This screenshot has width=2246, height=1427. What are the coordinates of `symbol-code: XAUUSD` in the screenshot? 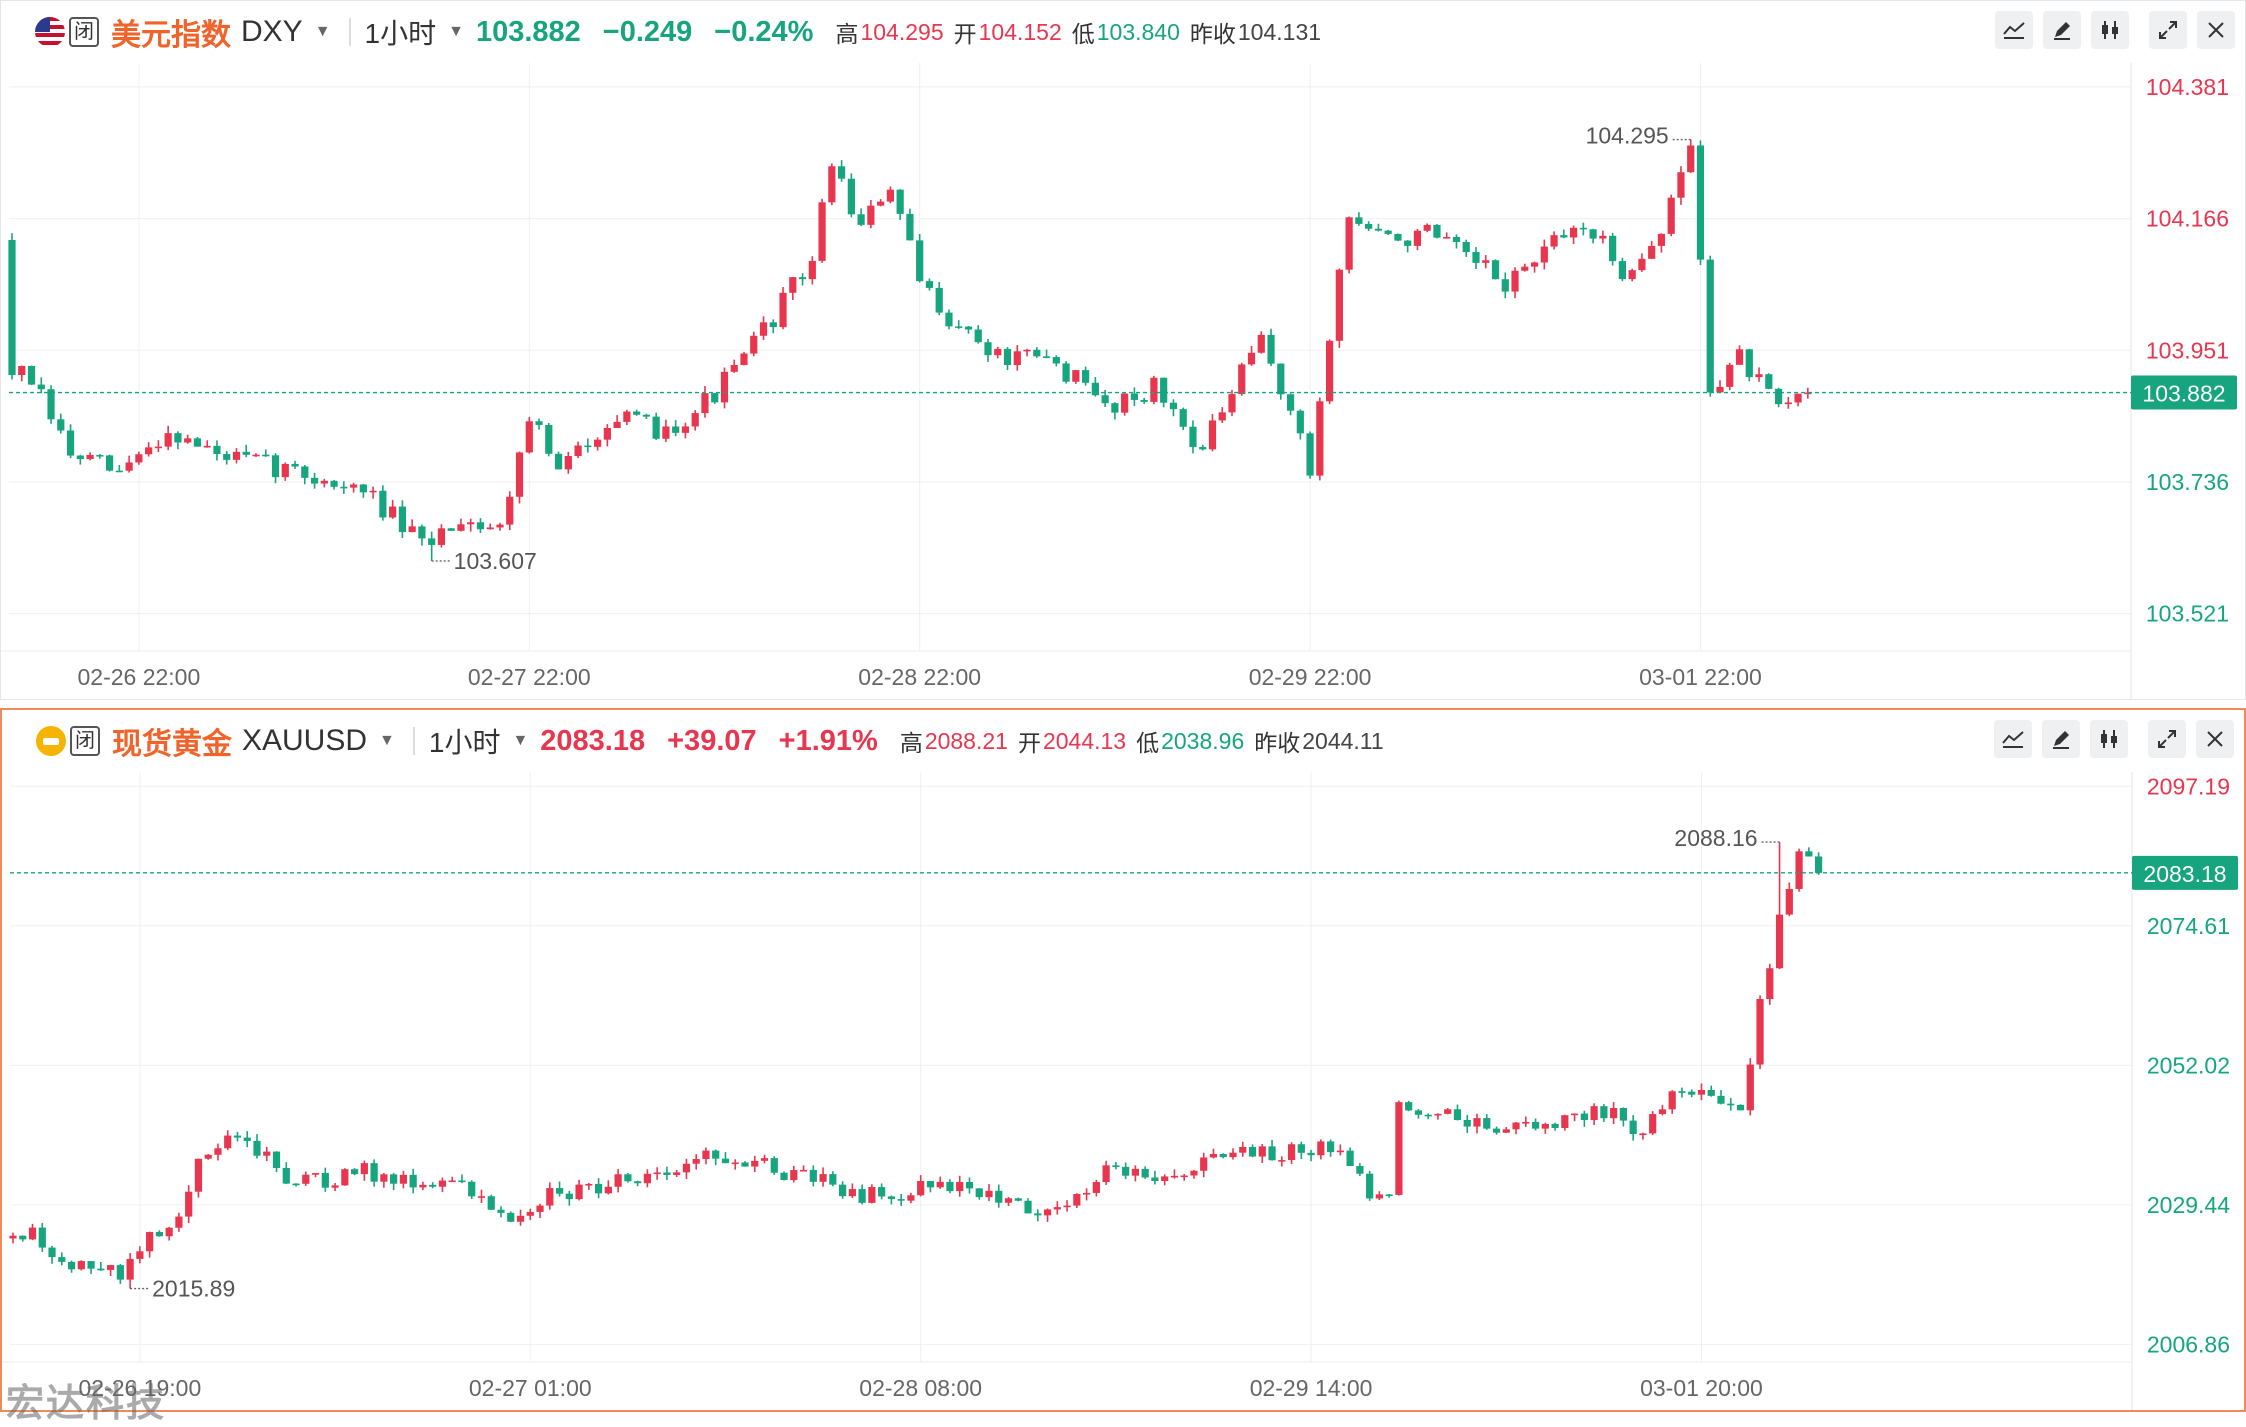 It's located at (305, 740).